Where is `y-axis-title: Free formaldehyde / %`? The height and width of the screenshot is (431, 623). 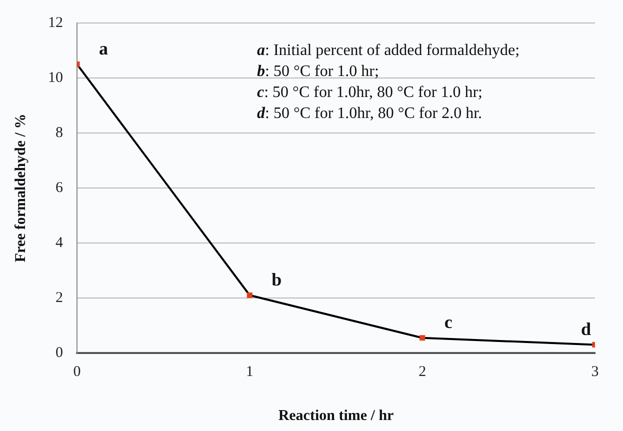 y-axis-title: Free formaldehyde / % is located at coordinates (20, 188).